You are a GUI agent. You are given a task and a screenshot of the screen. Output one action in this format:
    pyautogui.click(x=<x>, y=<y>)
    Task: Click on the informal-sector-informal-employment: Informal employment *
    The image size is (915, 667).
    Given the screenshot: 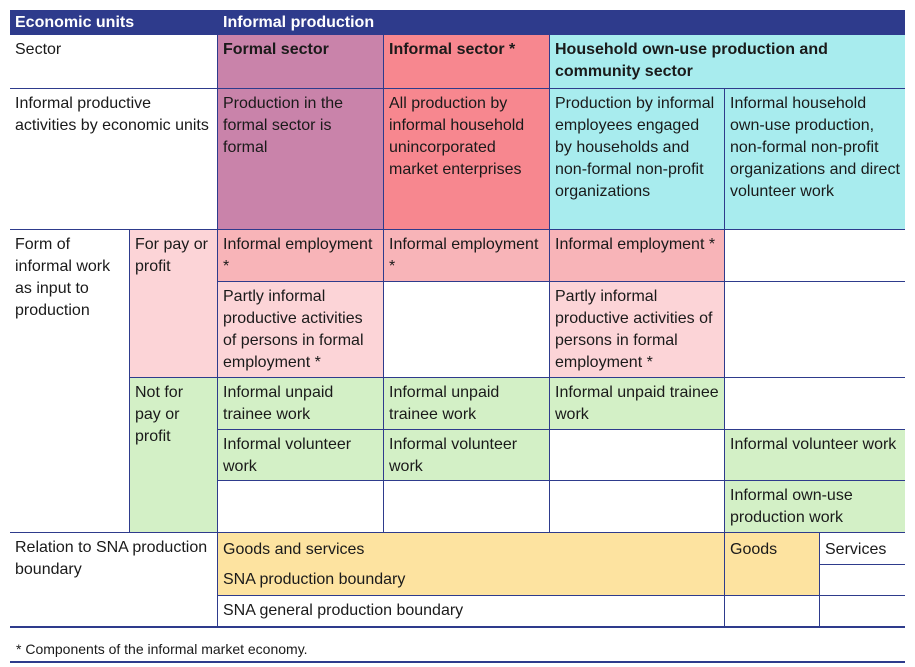 What is the action you would take?
    pyautogui.click(x=467, y=256)
    